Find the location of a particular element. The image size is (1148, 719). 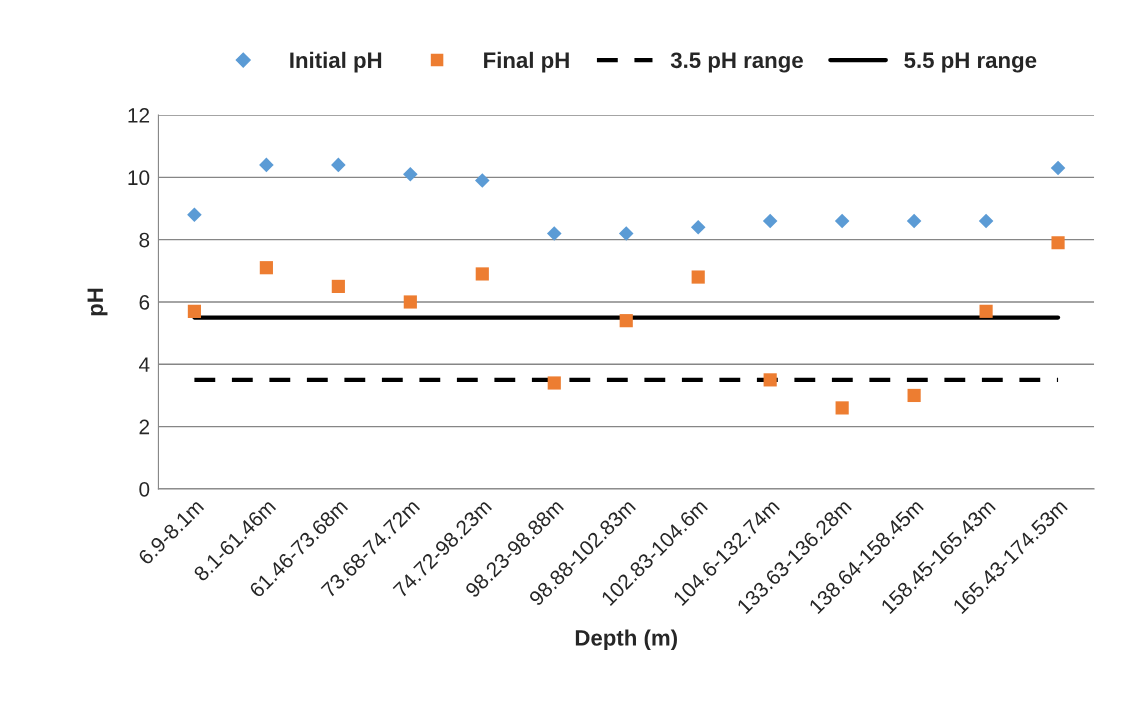

y-tick-label: 8 is located at coordinates (144, 240).